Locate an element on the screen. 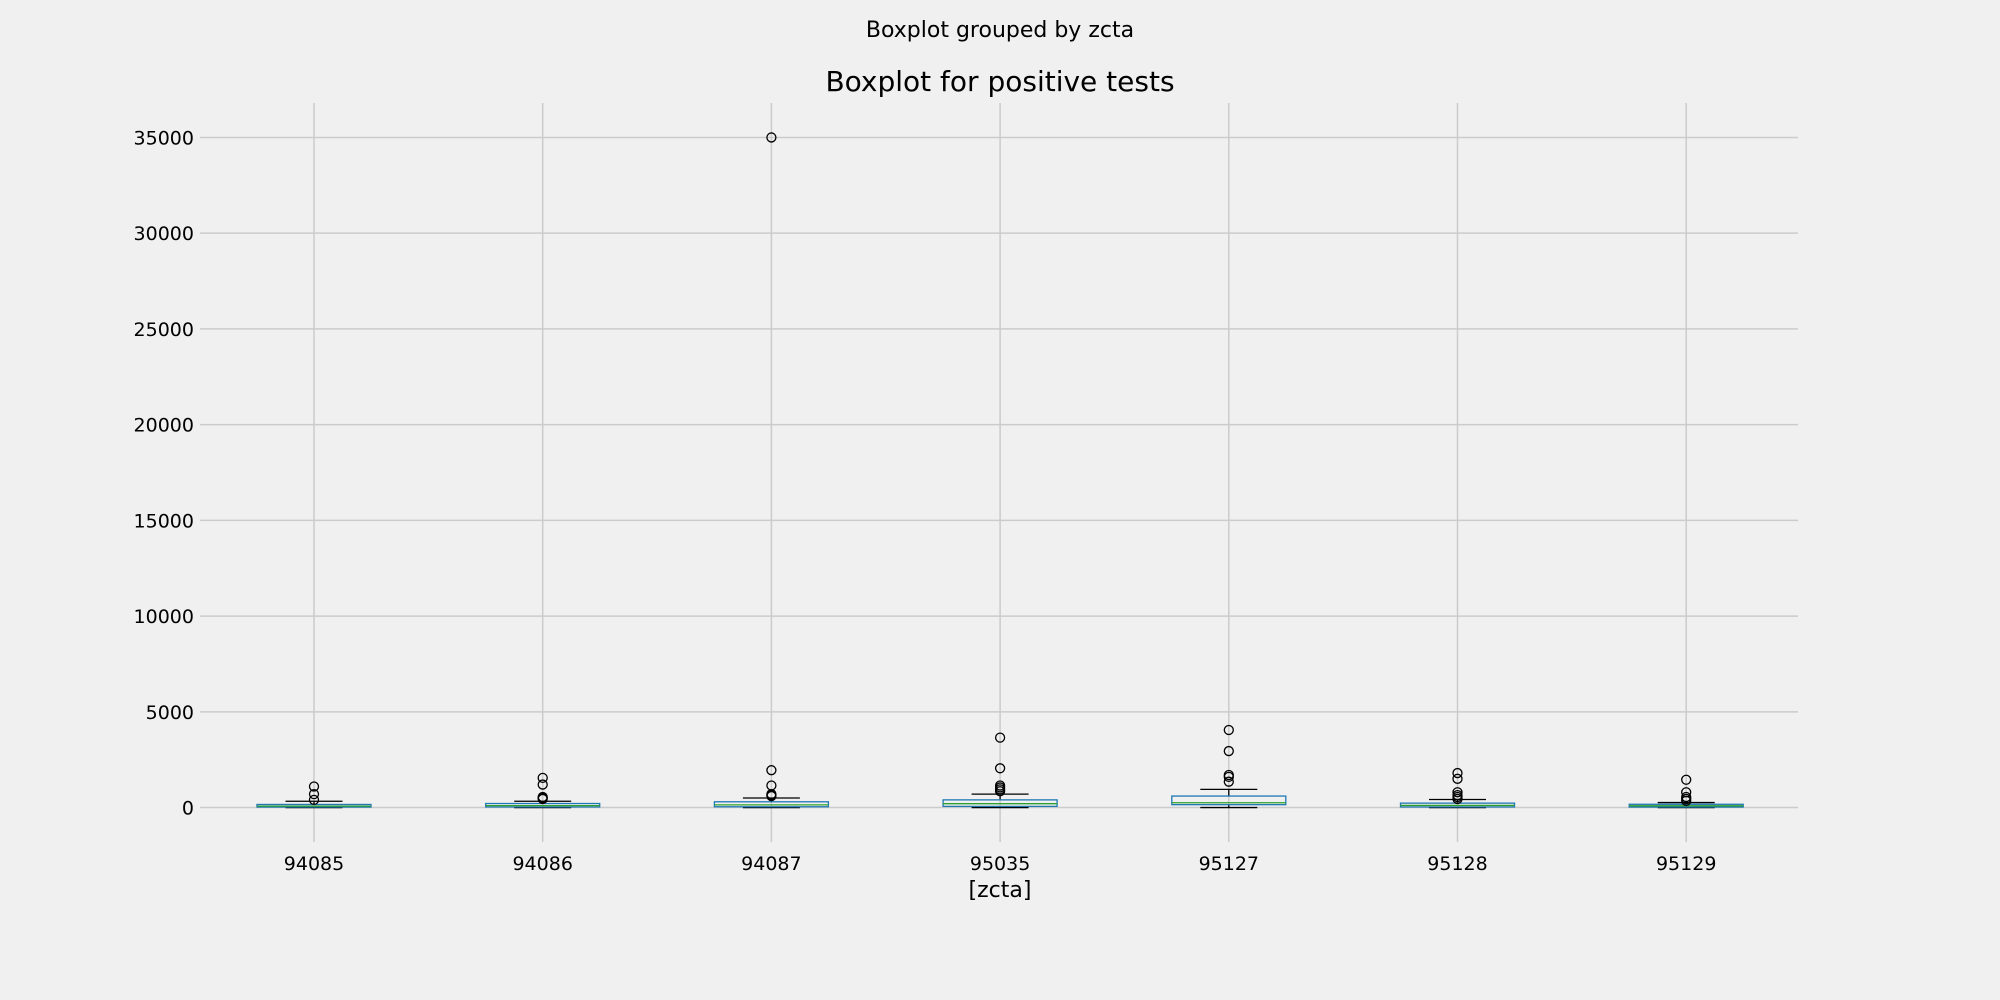  y-tick-label: 25000 is located at coordinates (164, 330).